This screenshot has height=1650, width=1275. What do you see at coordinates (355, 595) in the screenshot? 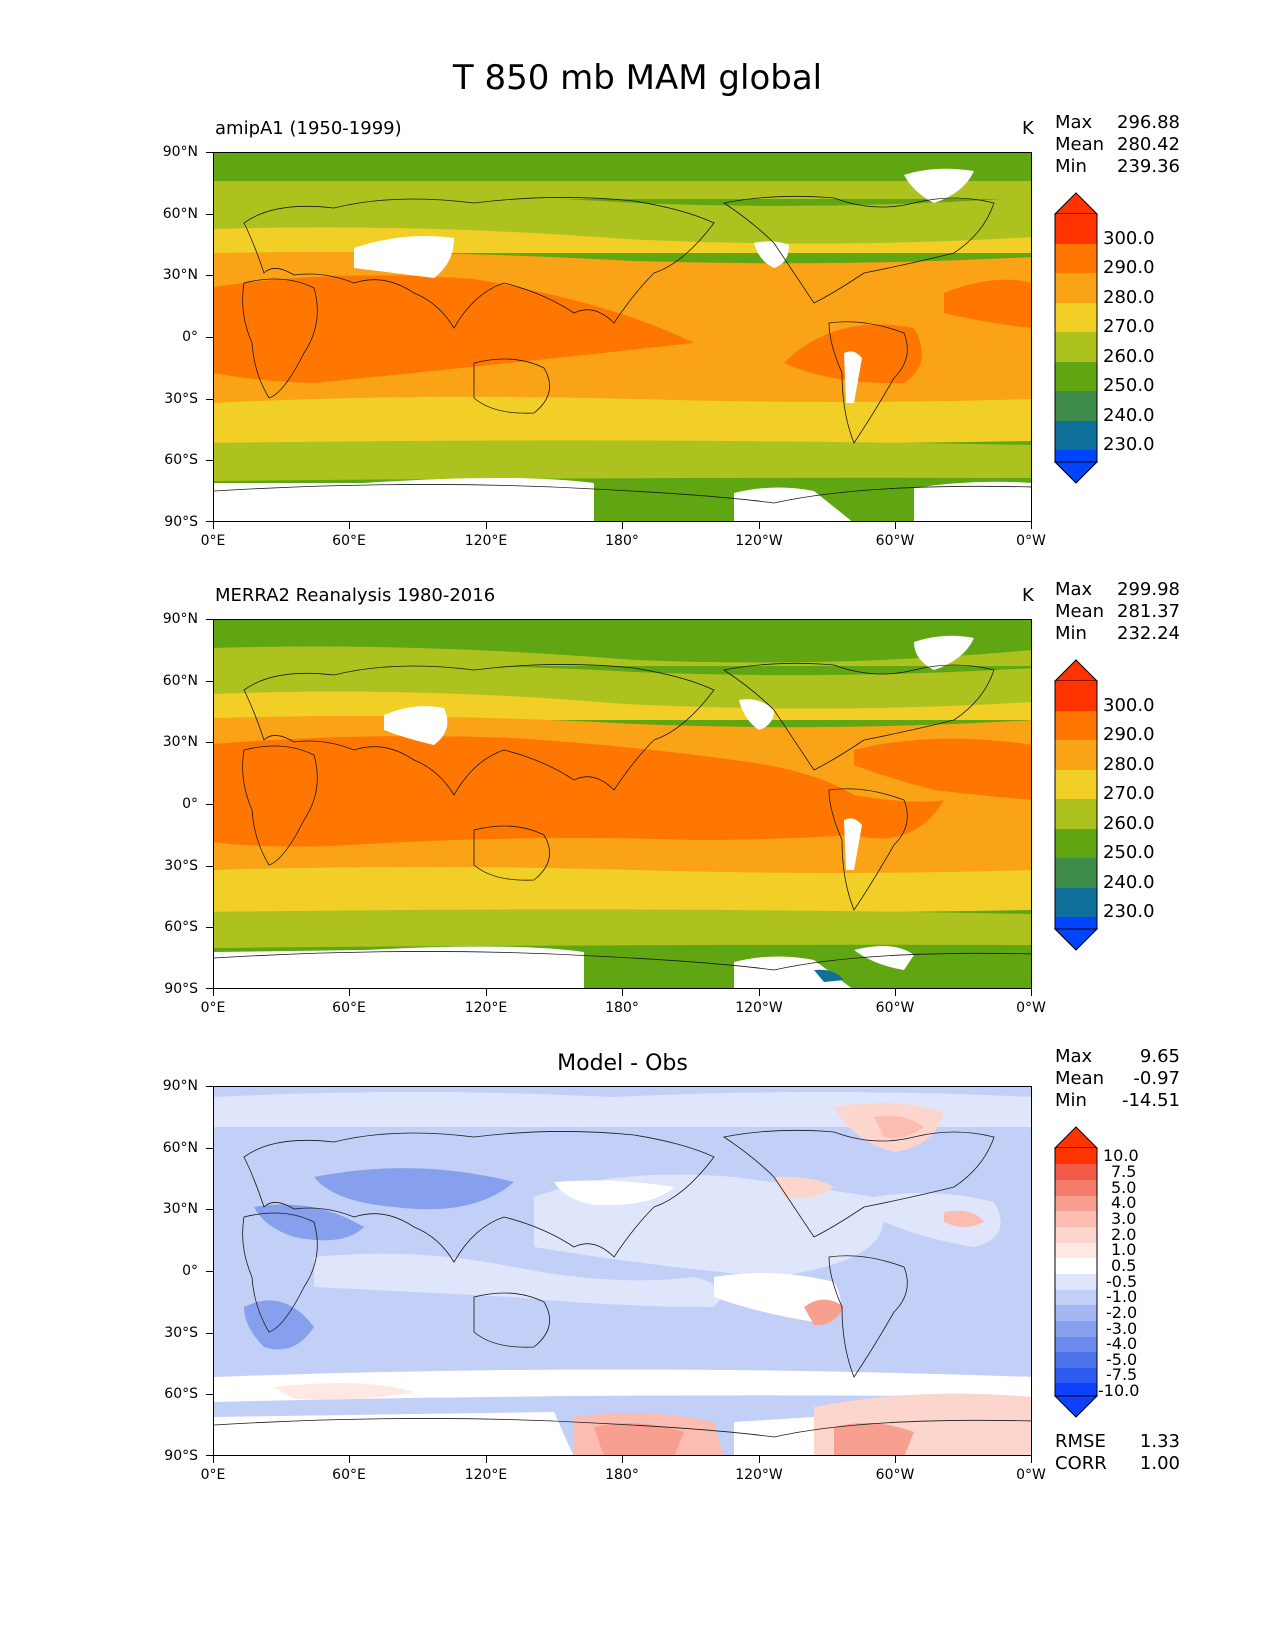
I see `panel-title: MERRA2 Reanalysis 1980-2016` at bounding box center [355, 595].